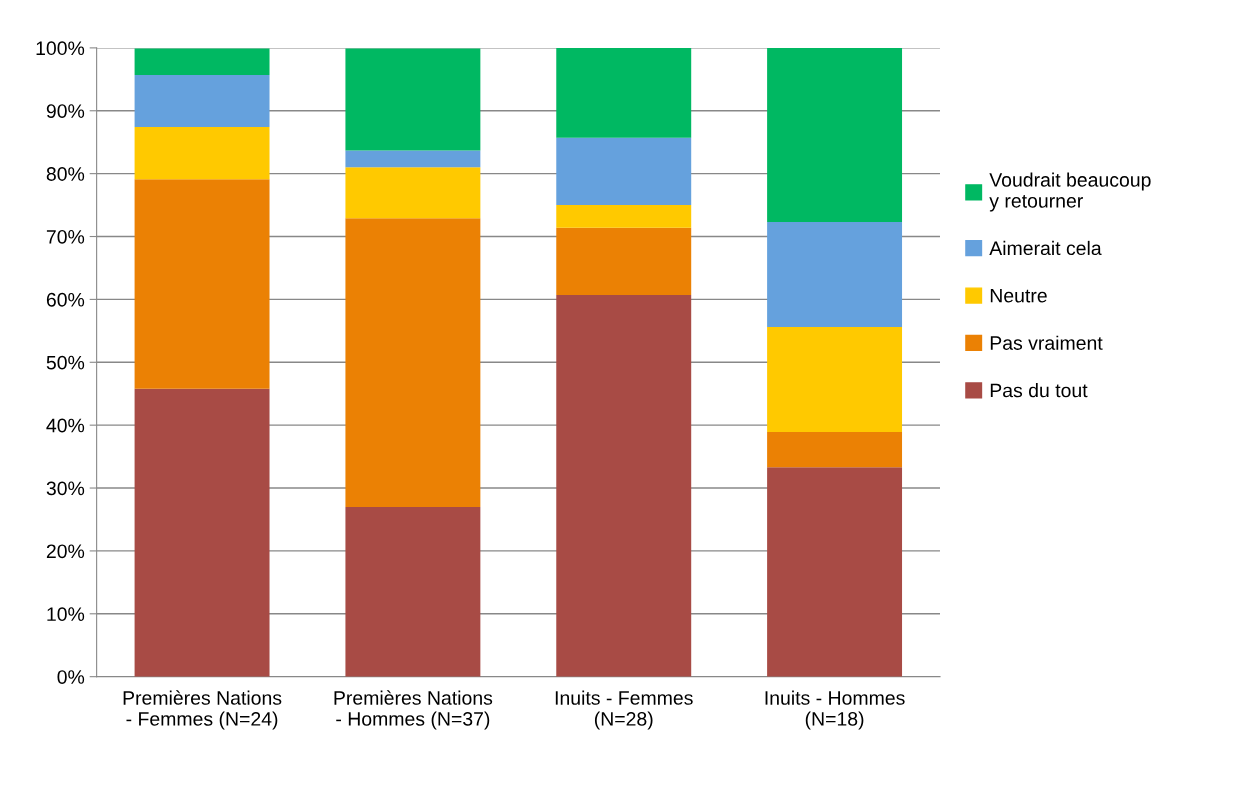 The width and height of the screenshot is (1255, 785). I want to click on y-tick-label: 90%, so click(65, 111).